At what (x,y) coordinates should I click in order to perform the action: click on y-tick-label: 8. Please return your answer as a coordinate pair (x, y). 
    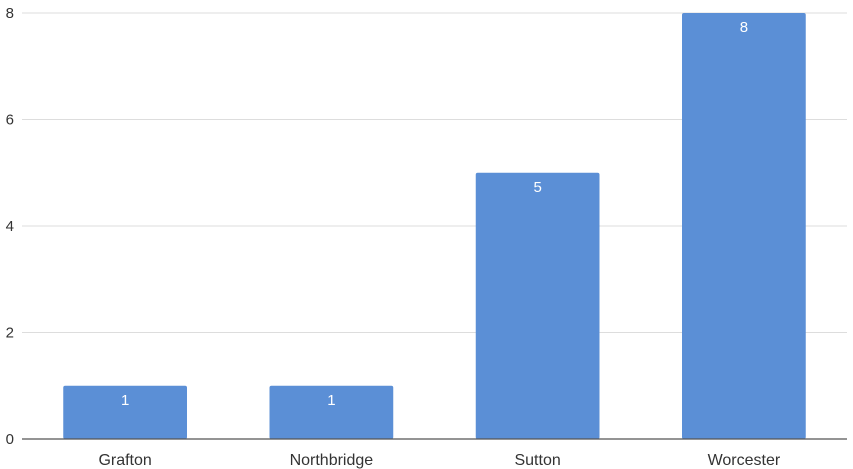
    Looking at the image, I should click on (10, 13).